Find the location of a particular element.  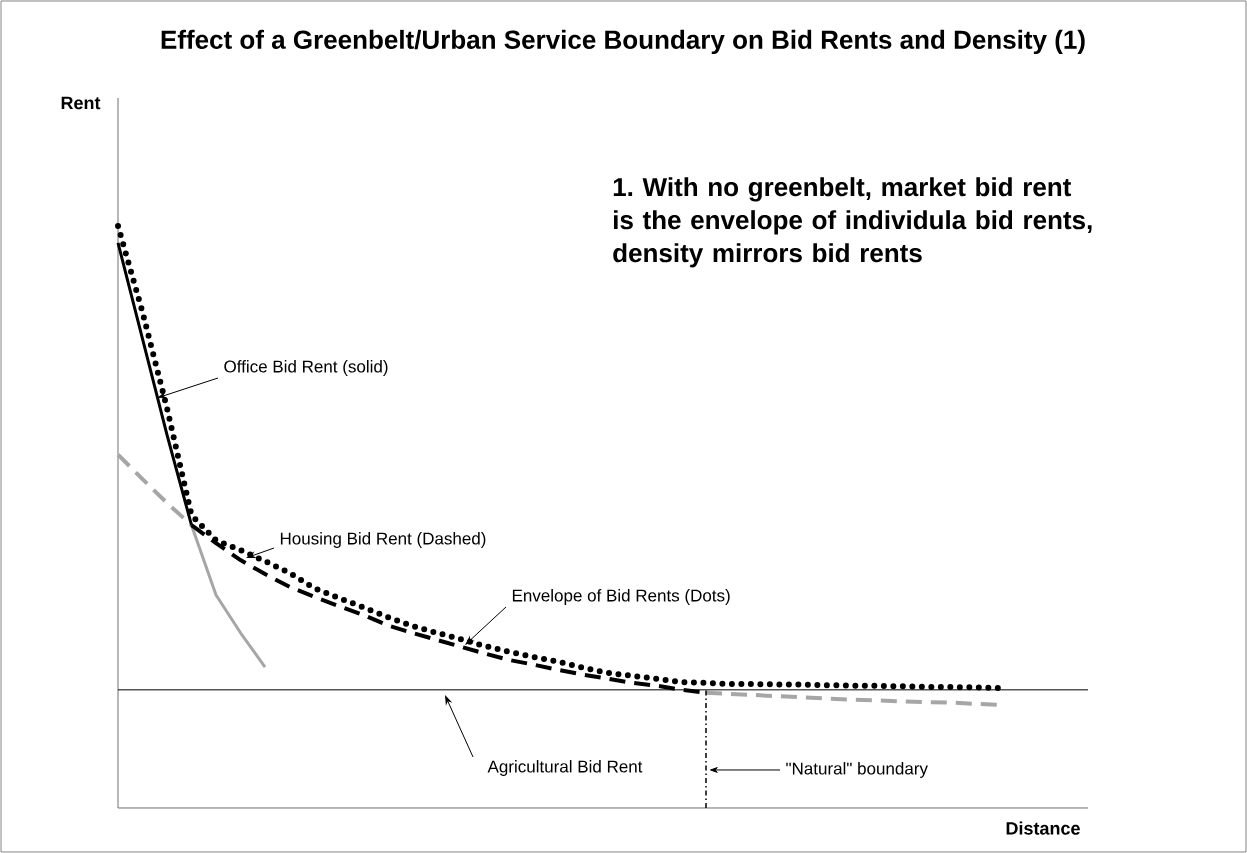

annotation: Office Bid Rent (solid) is located at coordinates (306, 368).